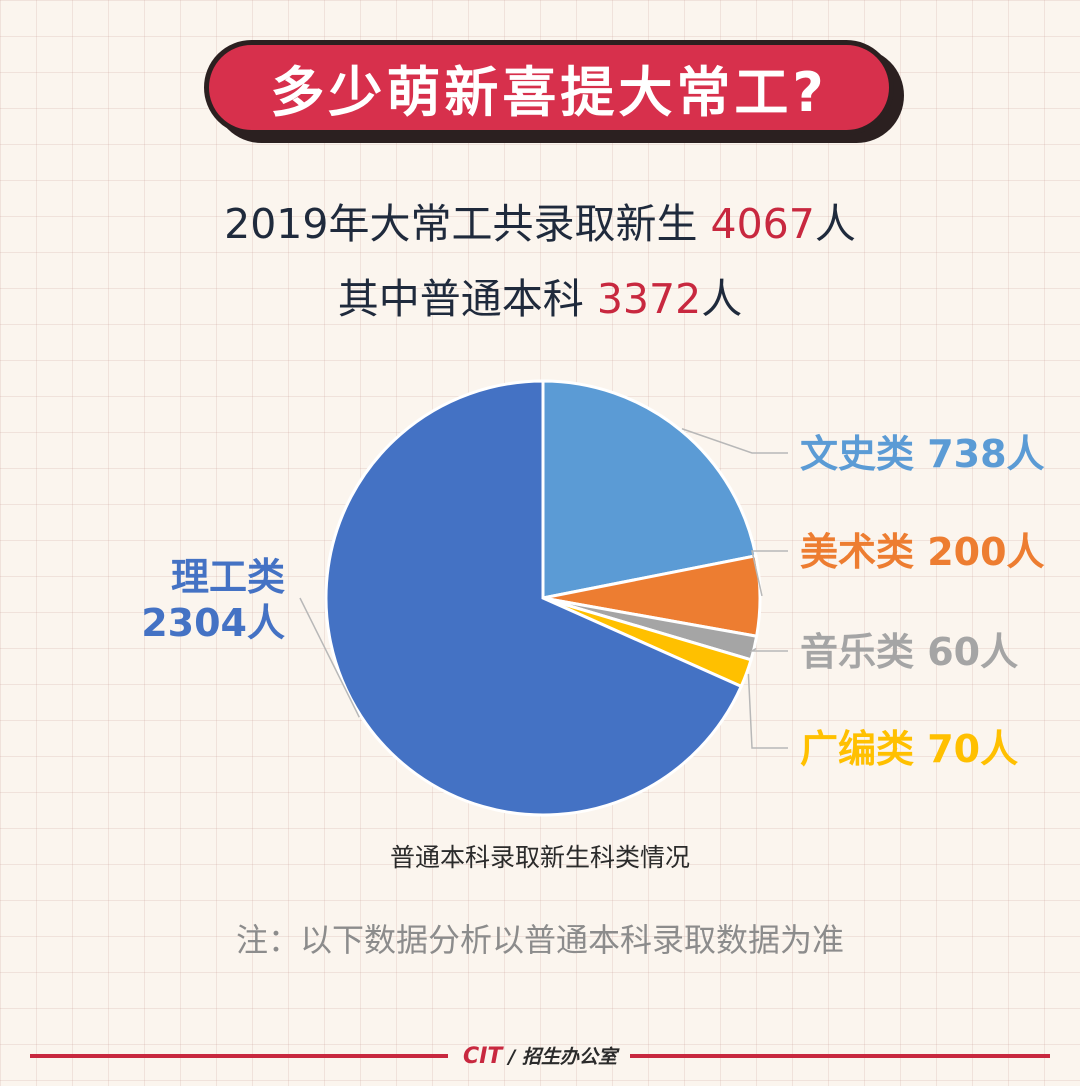 The image size is (1080, 1086). I want to click on footer-divider-right, so click(840, 1056).